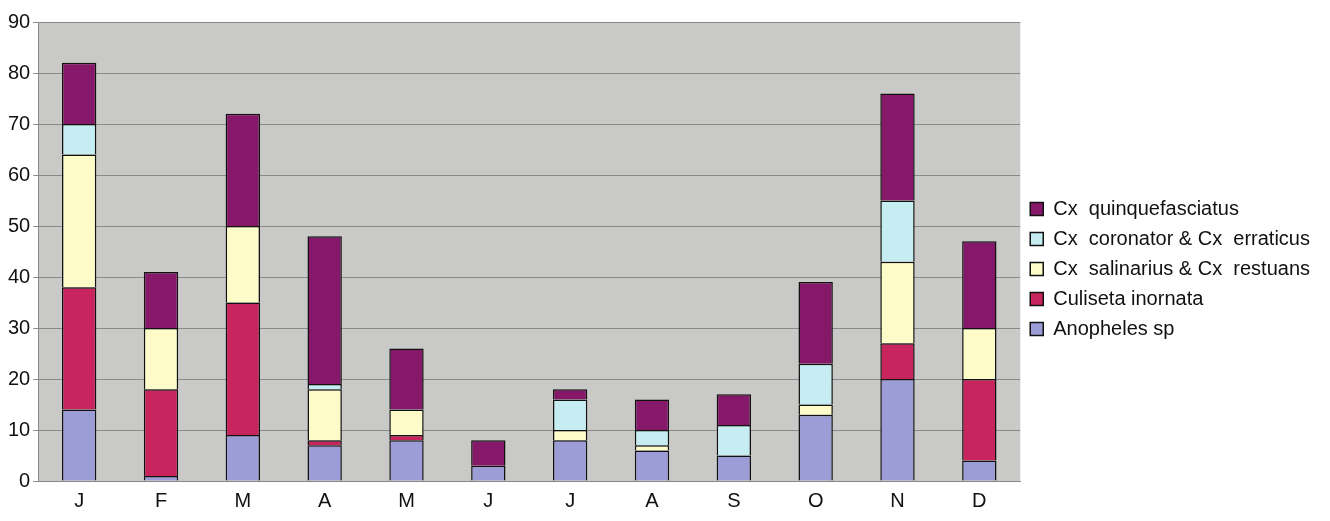 This screenshot has height=521, width=1330. I want to click on y-tick-label: 70, so click(19, 122).